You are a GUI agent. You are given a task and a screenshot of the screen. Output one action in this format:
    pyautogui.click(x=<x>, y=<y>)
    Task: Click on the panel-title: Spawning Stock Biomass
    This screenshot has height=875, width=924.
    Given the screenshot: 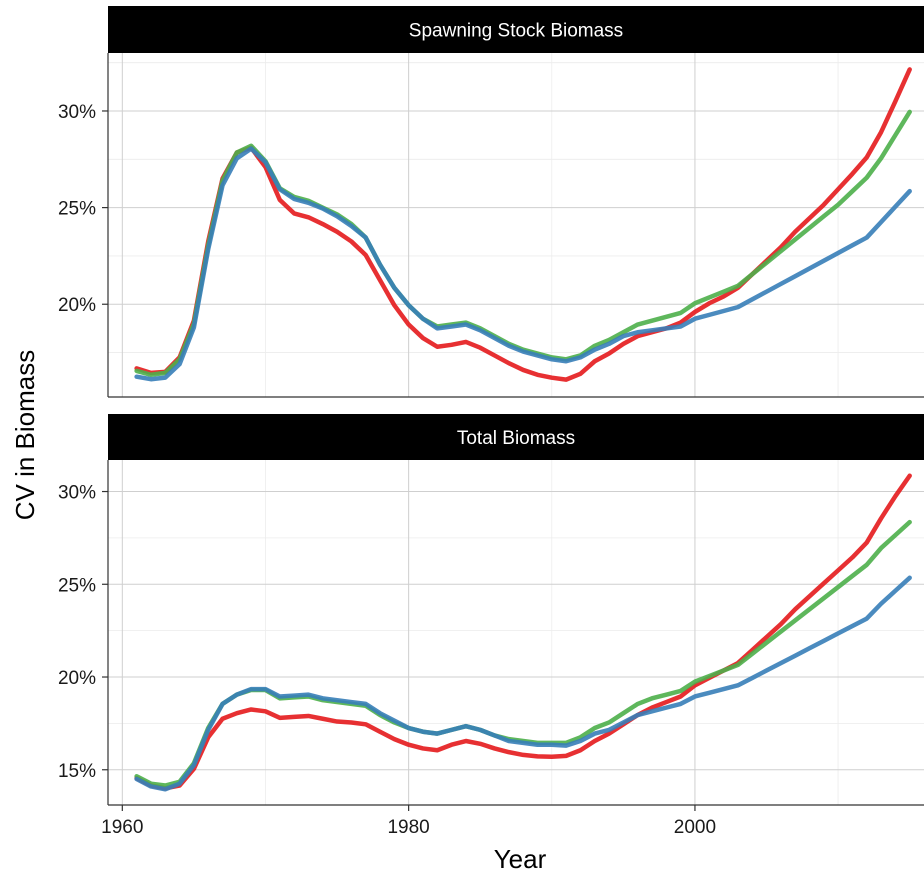 What is the action you would take?
    pyautogui.click(x=516, y=31)
    